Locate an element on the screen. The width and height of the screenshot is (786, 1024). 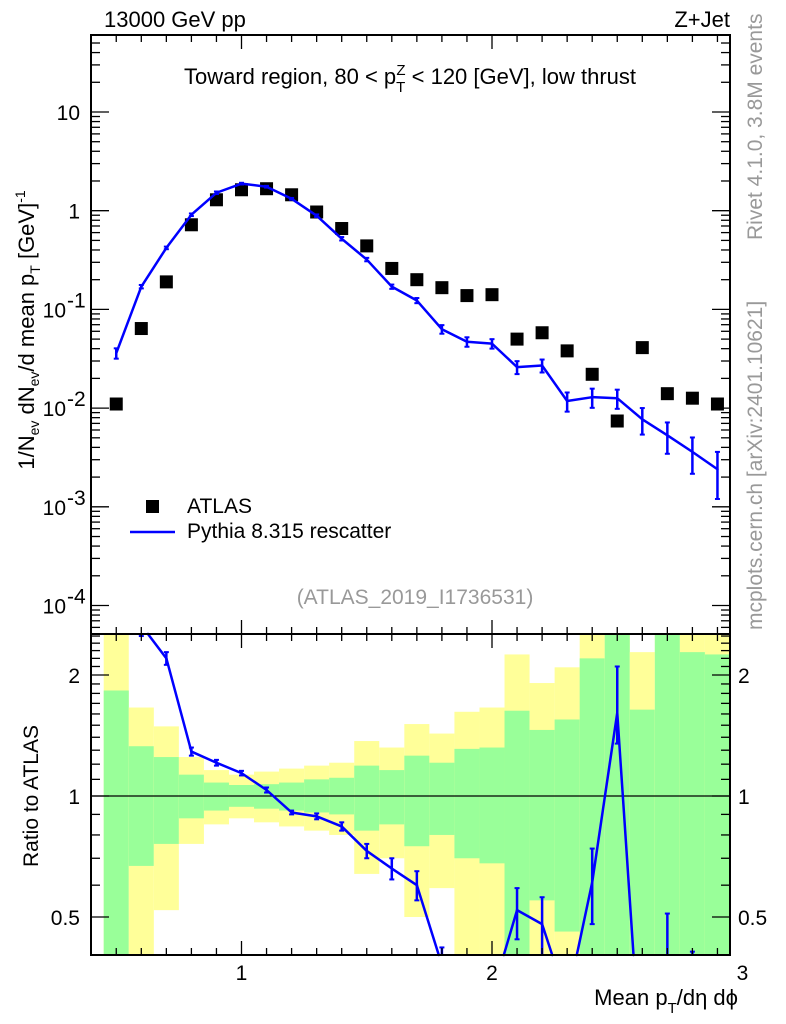
y-tick-exponent: -2 is located at coordinates (76, 399).